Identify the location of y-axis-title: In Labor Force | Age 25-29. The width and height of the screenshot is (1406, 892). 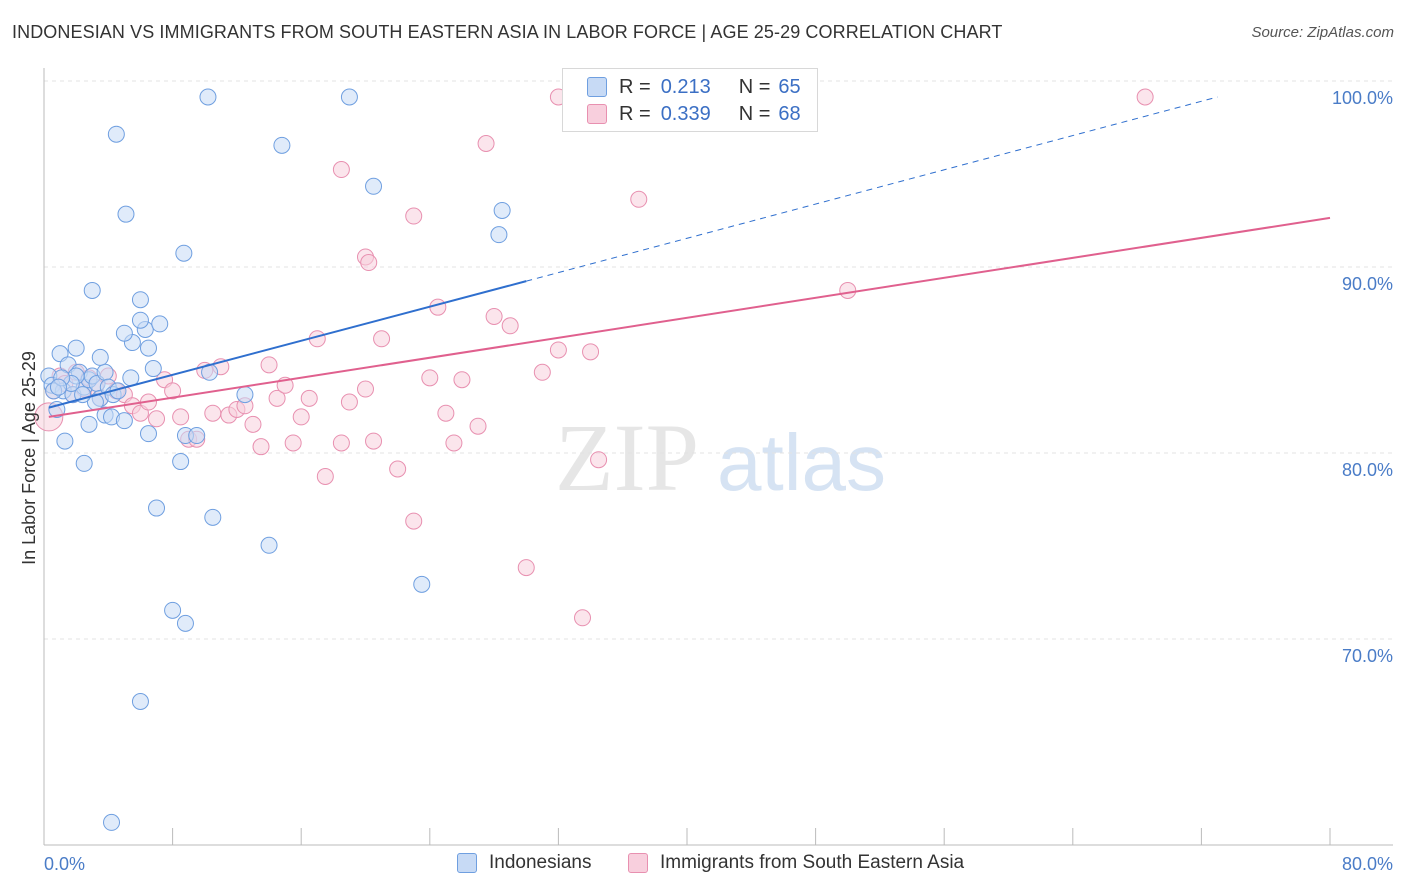
(29, 458).